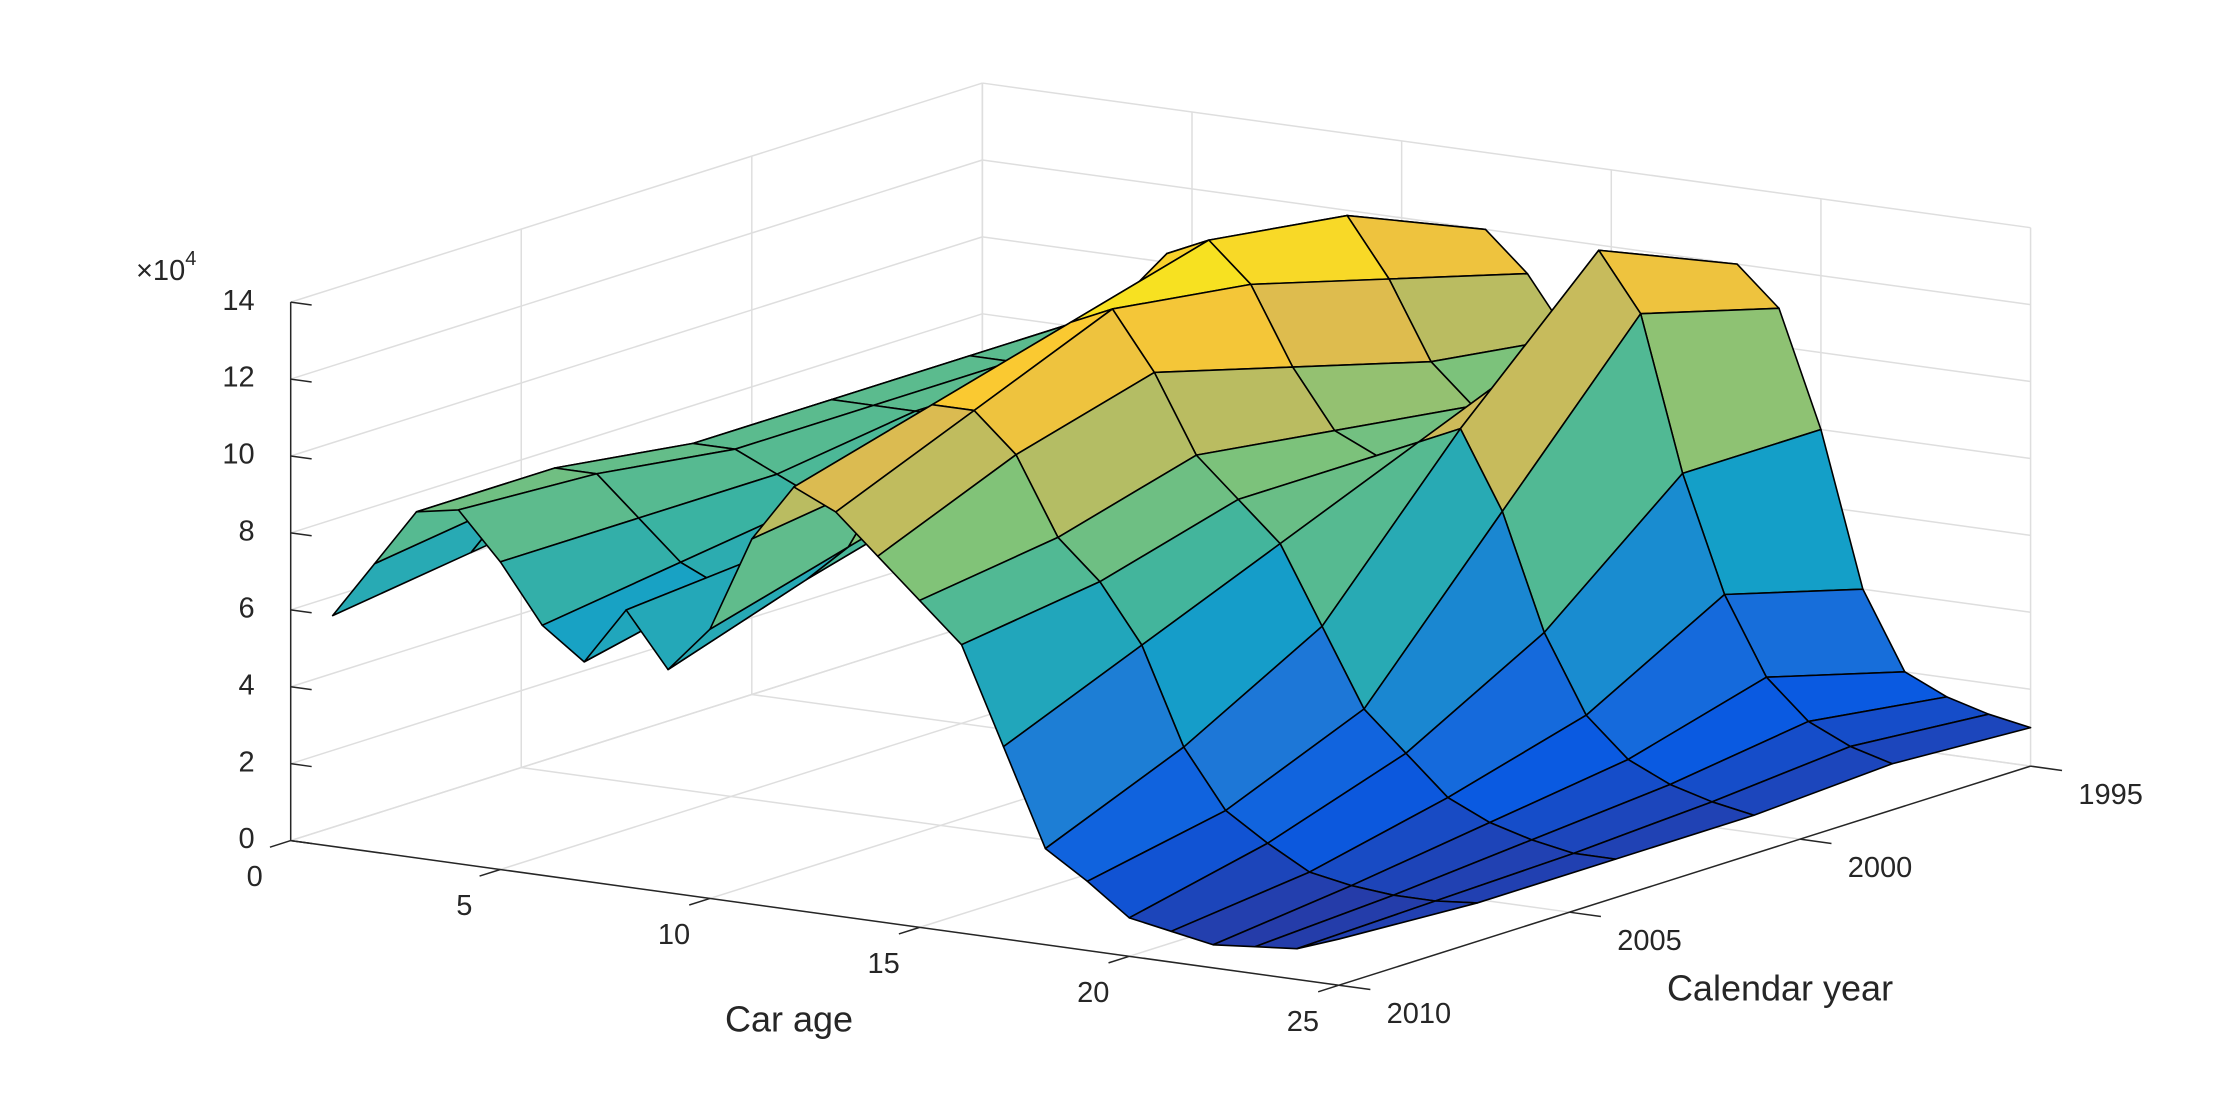  What do you see at coordinates (1780, 988) in the screenshot?
I see `y-axis-label: Calendar year` at bounding box center [1780, 988].